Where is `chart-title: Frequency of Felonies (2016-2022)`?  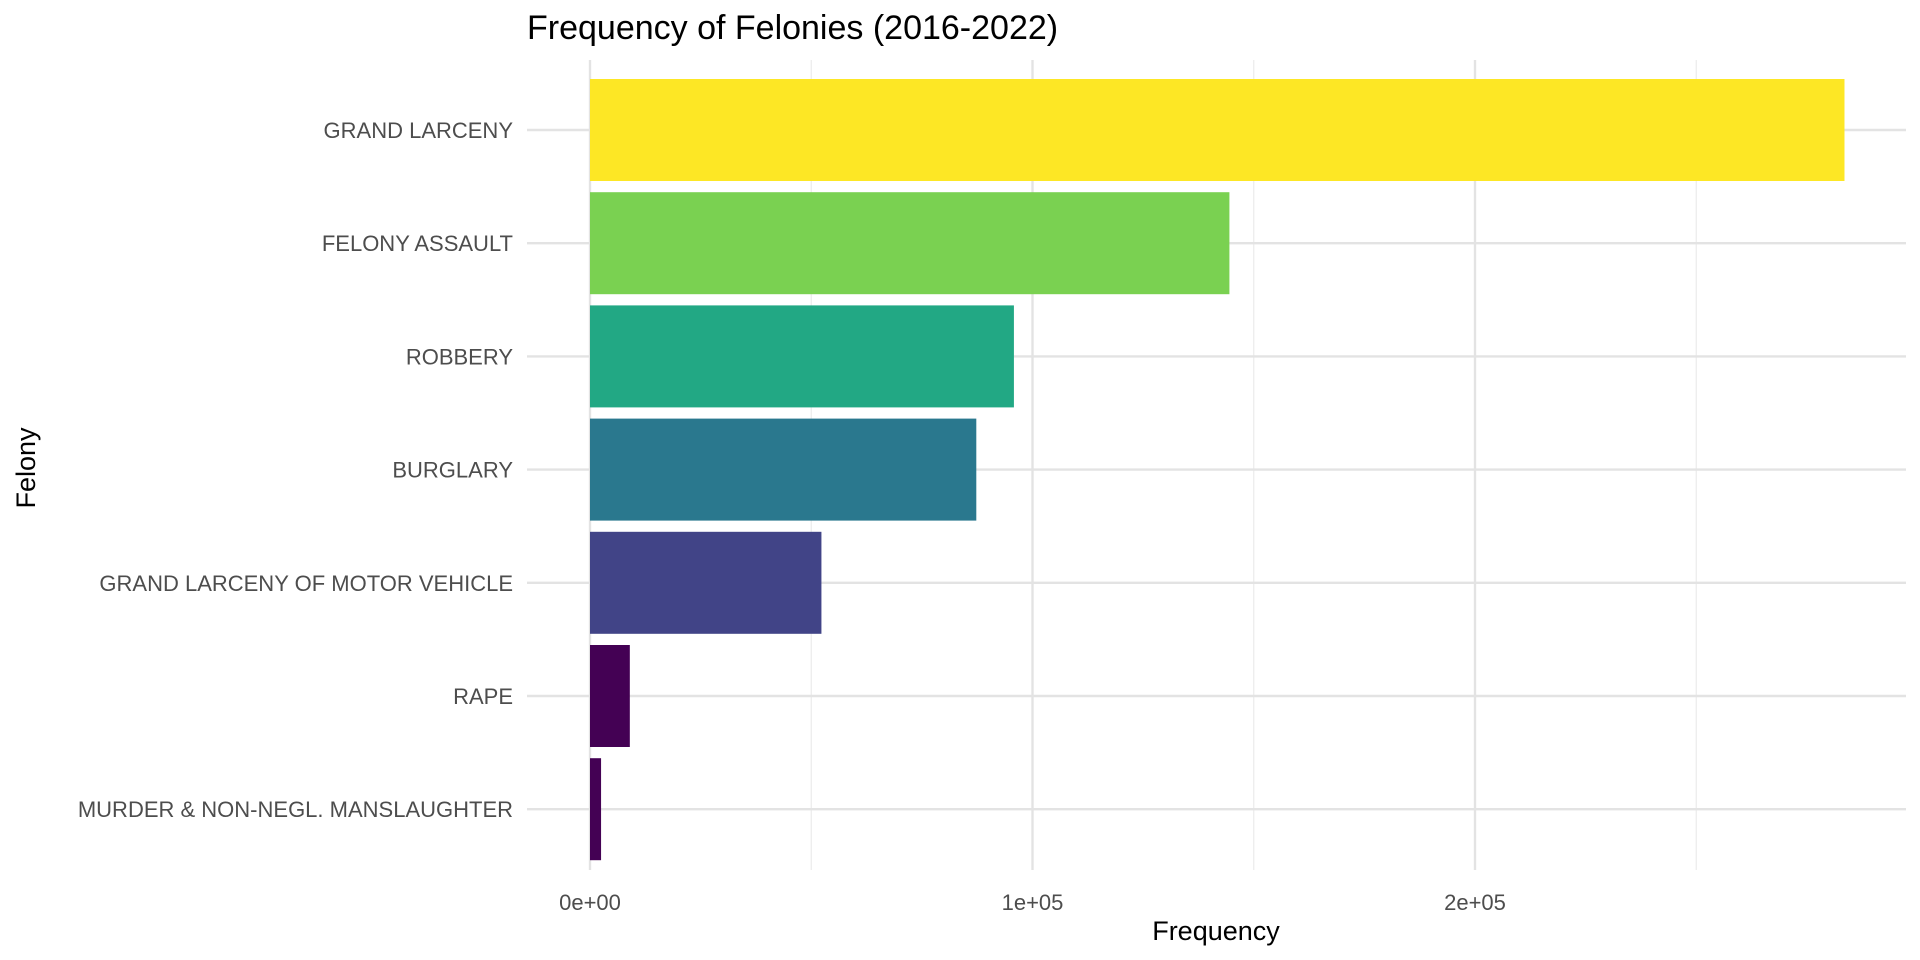
chart-title: Frequency of Felonies (2016-2022) is located at coordinates (792, 28).